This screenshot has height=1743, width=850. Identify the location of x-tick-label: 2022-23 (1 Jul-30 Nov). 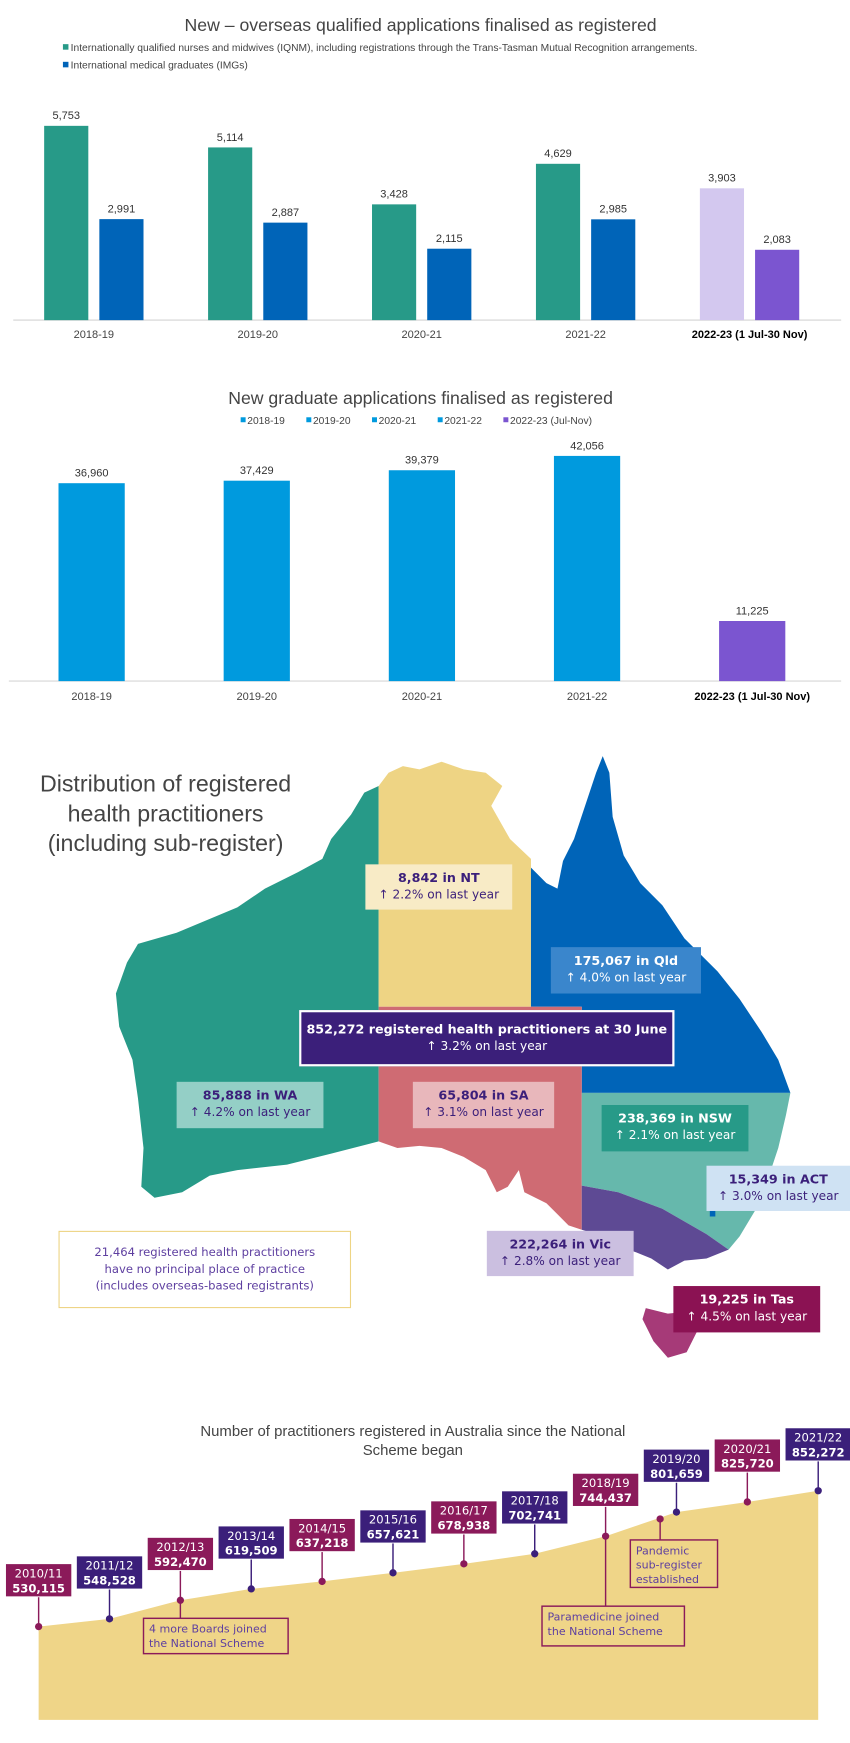
(752, 697).